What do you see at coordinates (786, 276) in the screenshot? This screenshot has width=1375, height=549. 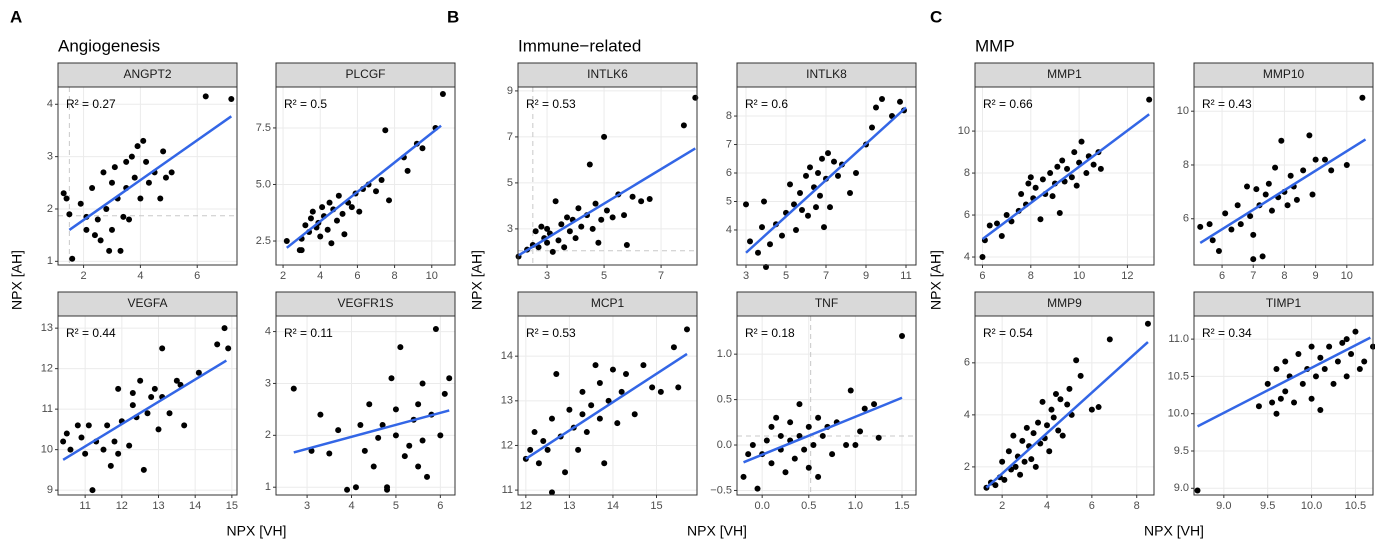 I see `x-tick-label: 5` at bounding box center [786, 276].